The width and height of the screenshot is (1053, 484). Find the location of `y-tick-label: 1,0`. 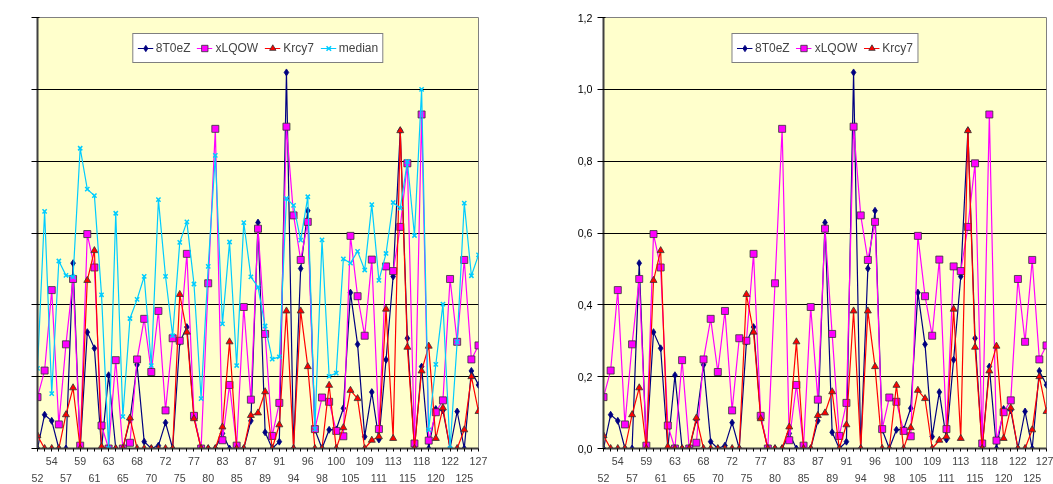

y-tick-label: 1,0 is located at coordinates (585, 89).